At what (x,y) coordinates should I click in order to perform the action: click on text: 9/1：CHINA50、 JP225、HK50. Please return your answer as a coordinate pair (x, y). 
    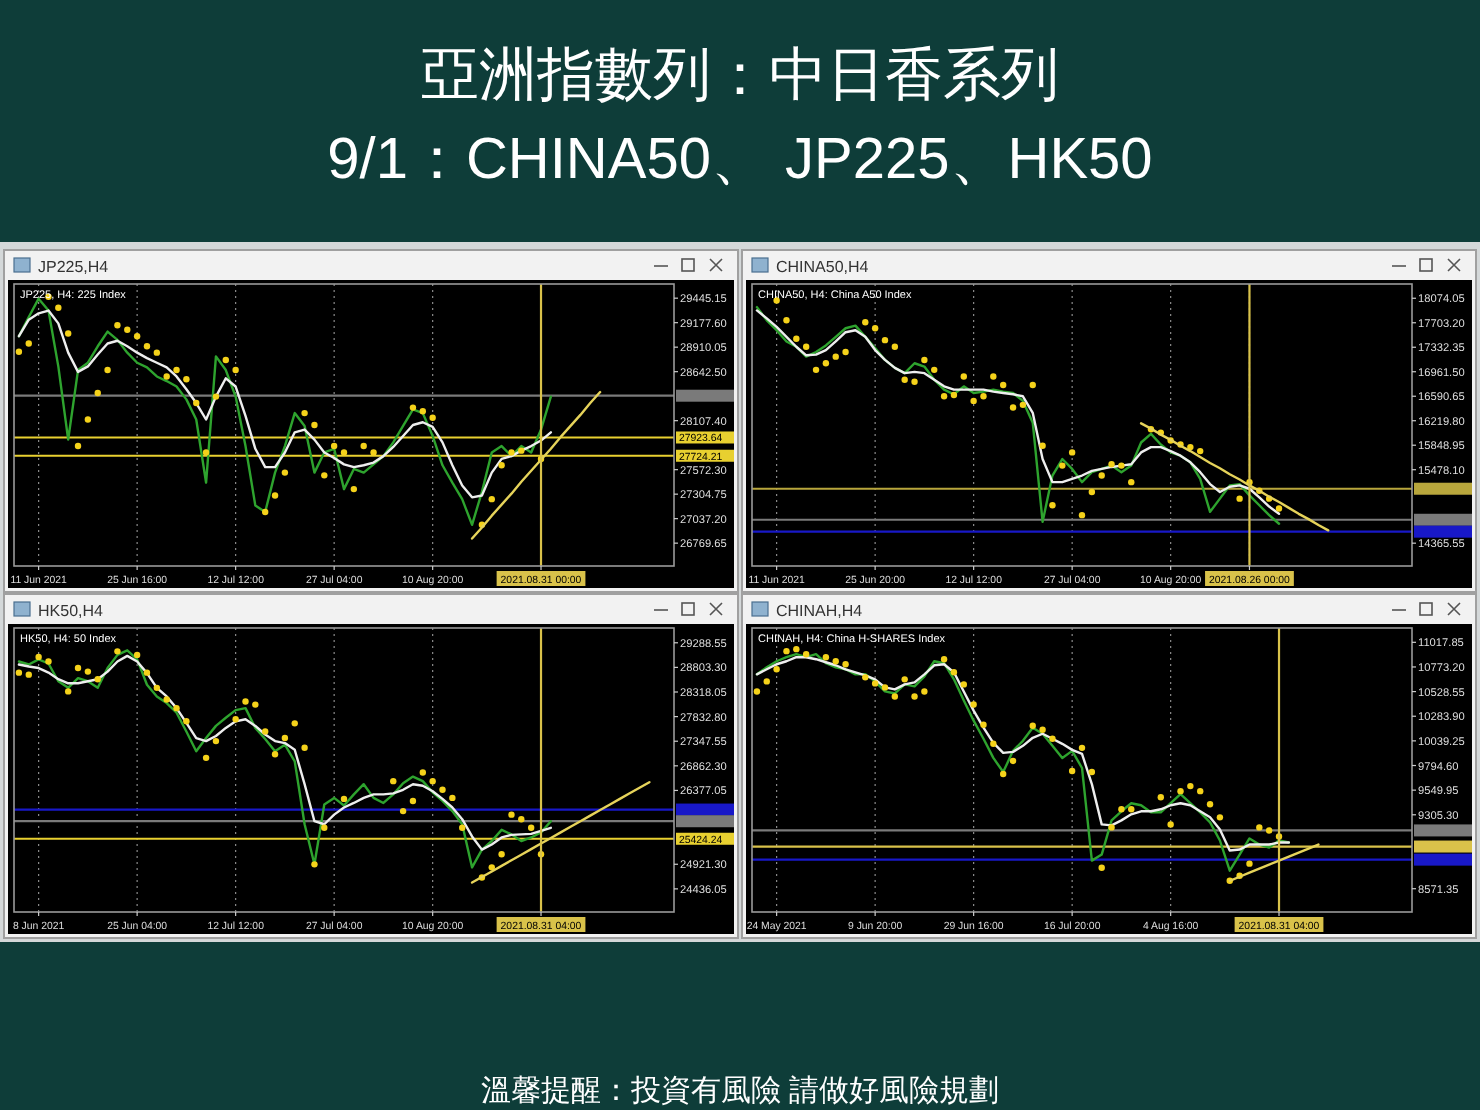
    Looking at the image, I should click on (740, 160).